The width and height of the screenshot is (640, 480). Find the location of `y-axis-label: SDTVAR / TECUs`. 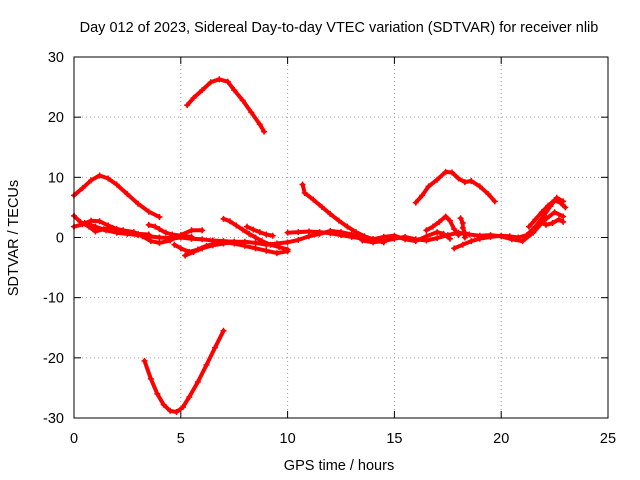

y-axis-label: SDTVAR / TECUs is located at coordinates (14, 238).